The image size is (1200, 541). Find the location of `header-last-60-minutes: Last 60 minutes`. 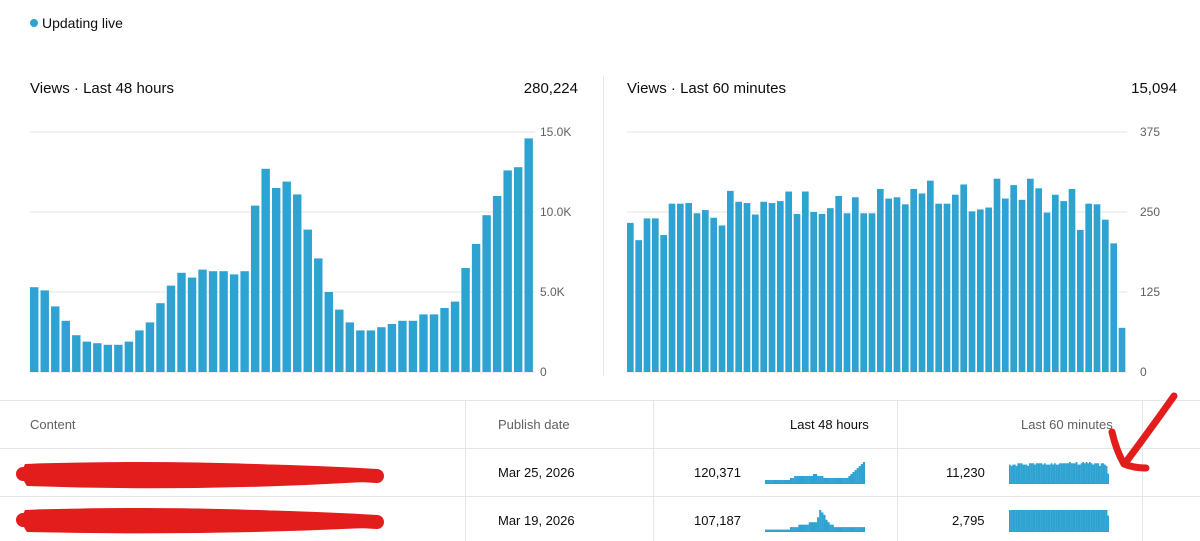

header-last-60-minutes: Last 60 minutes is located at coordinates (1067, 424).